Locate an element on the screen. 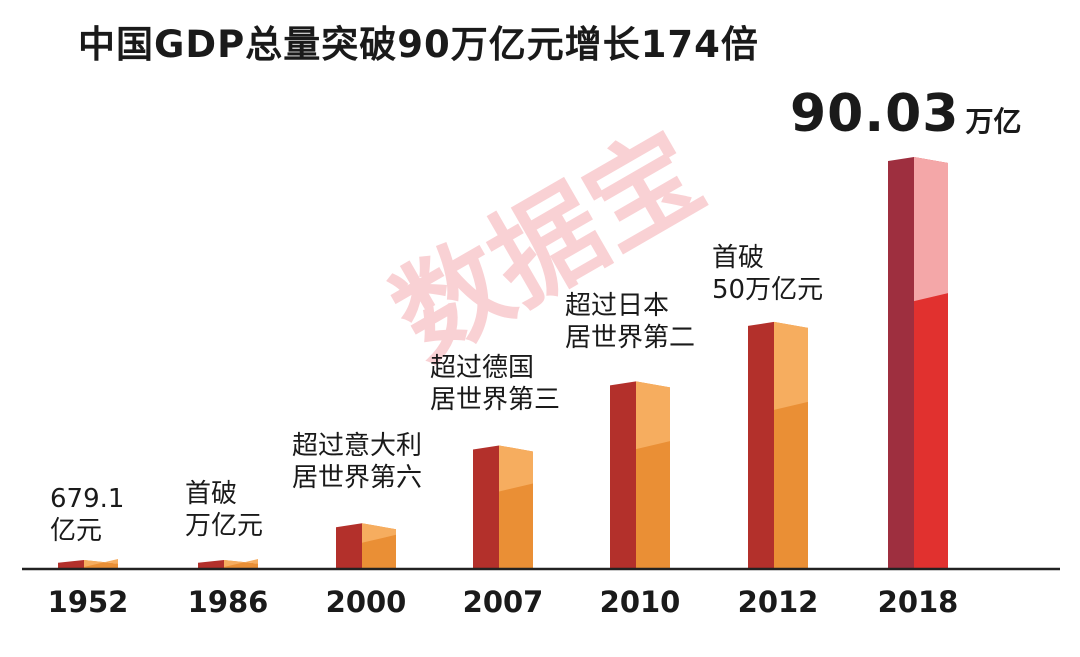 The image size is (1080, 657). bar-left-face-1986 is located at coordinates (211, 564).